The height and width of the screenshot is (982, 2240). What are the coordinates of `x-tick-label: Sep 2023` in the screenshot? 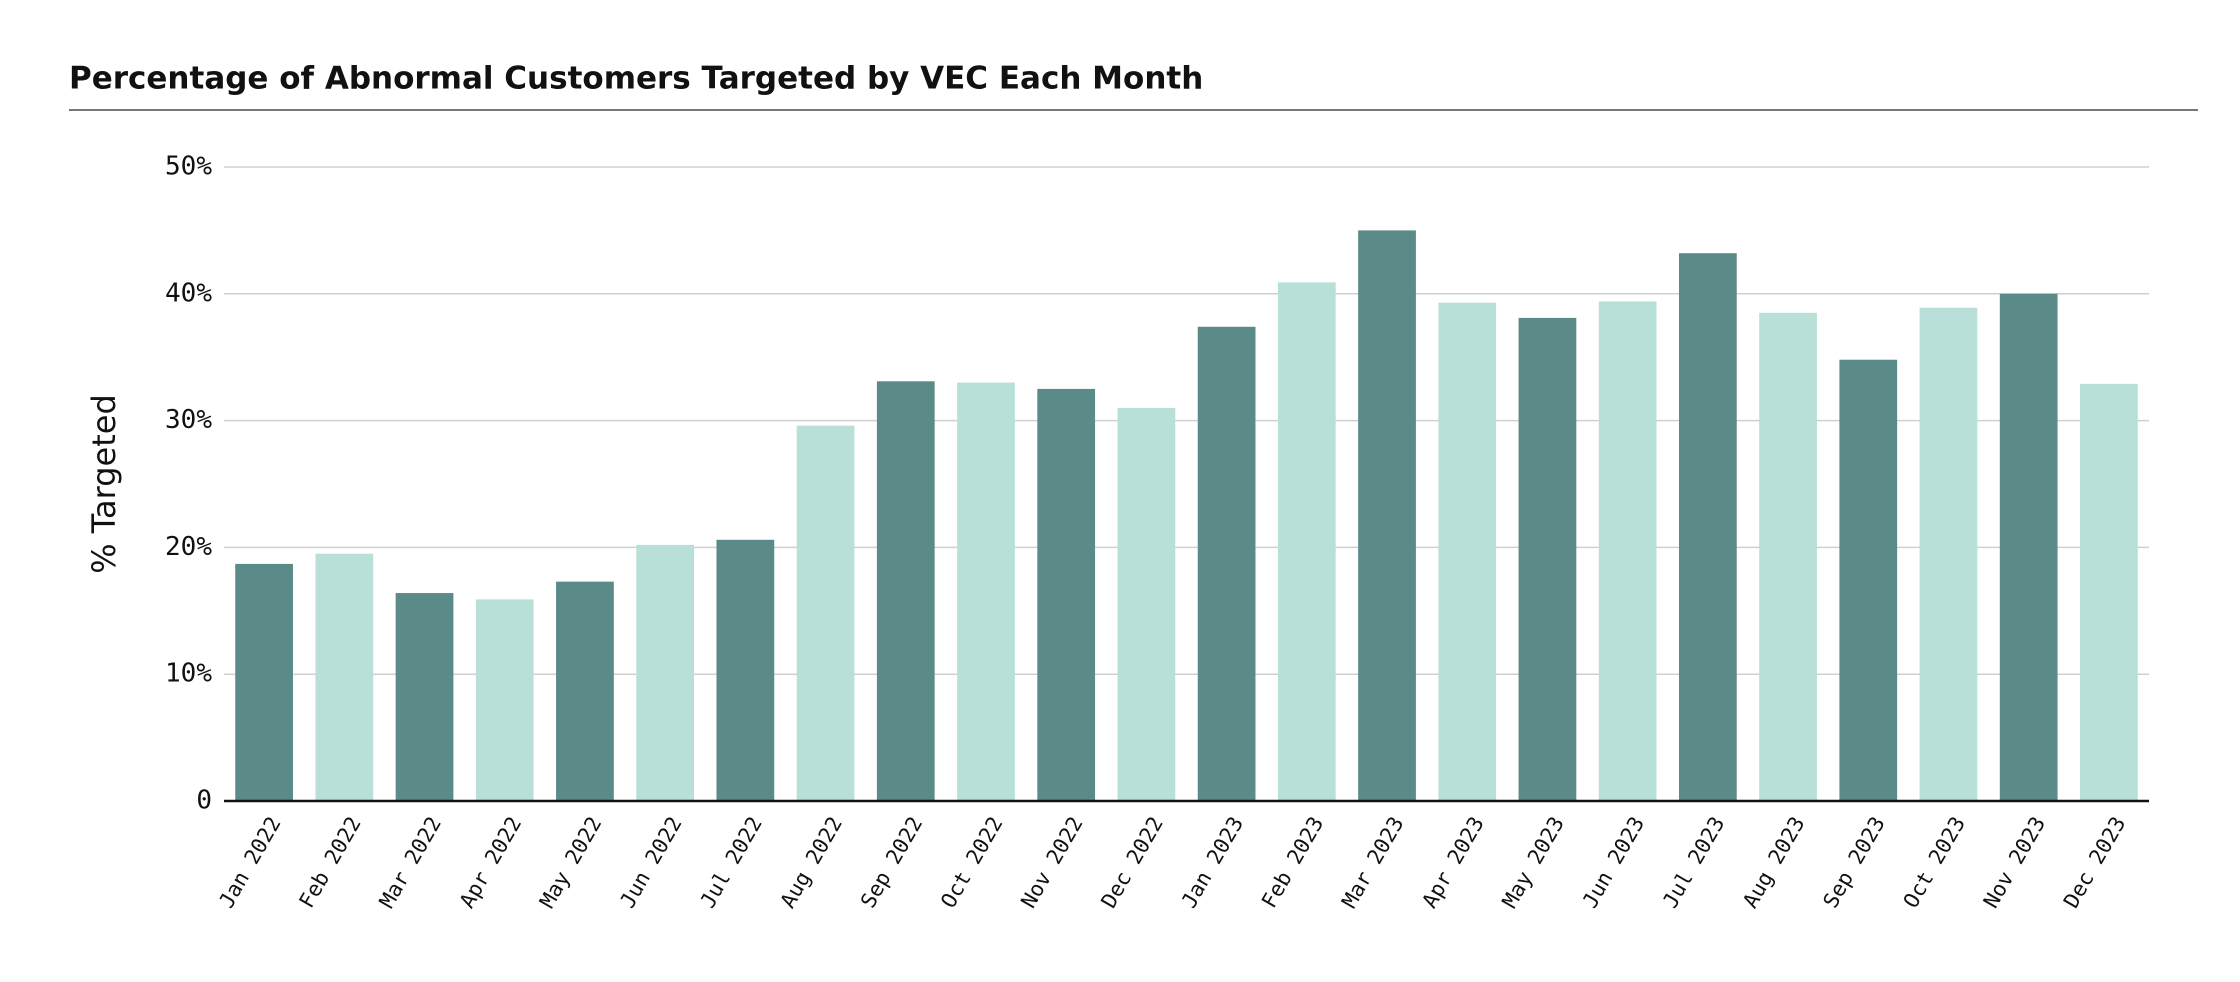 It's located at (1853, 863).